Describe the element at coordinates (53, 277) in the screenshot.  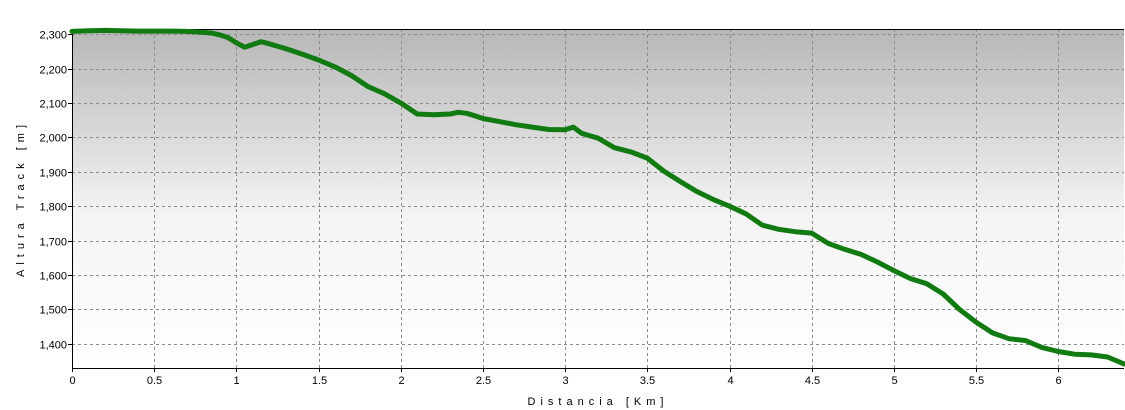
I see `y-tick-label: 1,600` at that location.